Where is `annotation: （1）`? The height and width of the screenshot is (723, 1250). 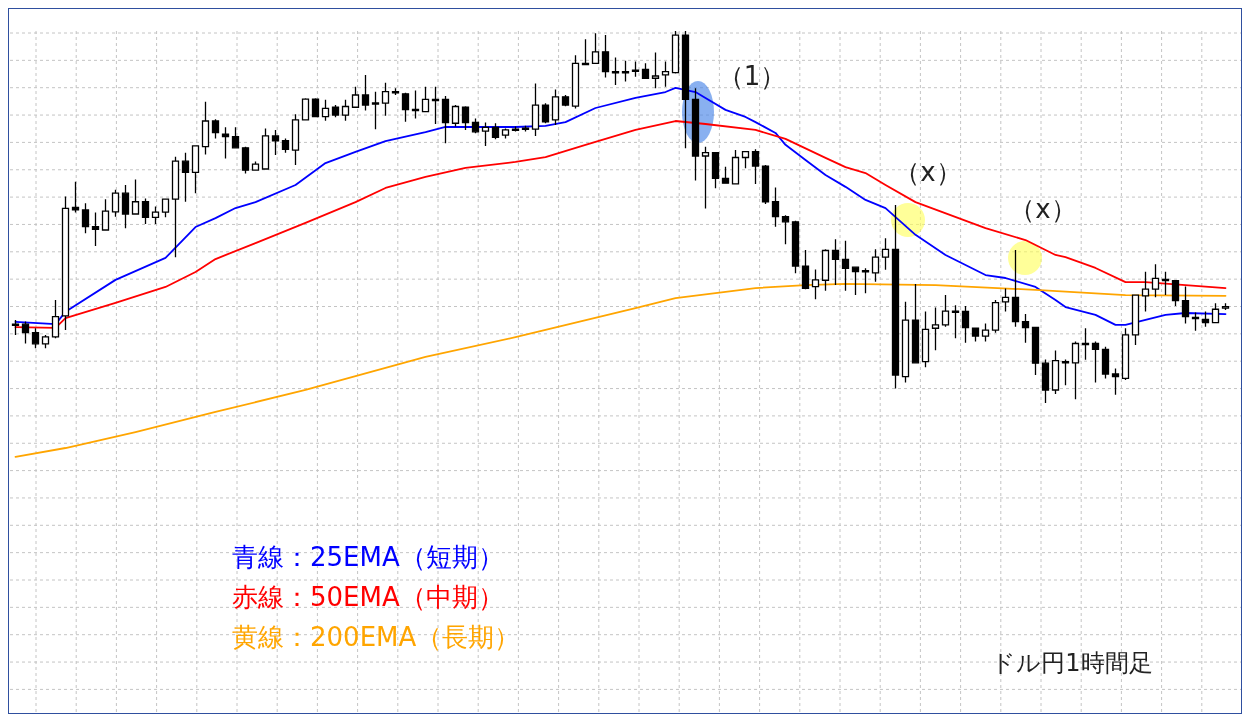
annotation: （1） is located at coordinates (752, 76).